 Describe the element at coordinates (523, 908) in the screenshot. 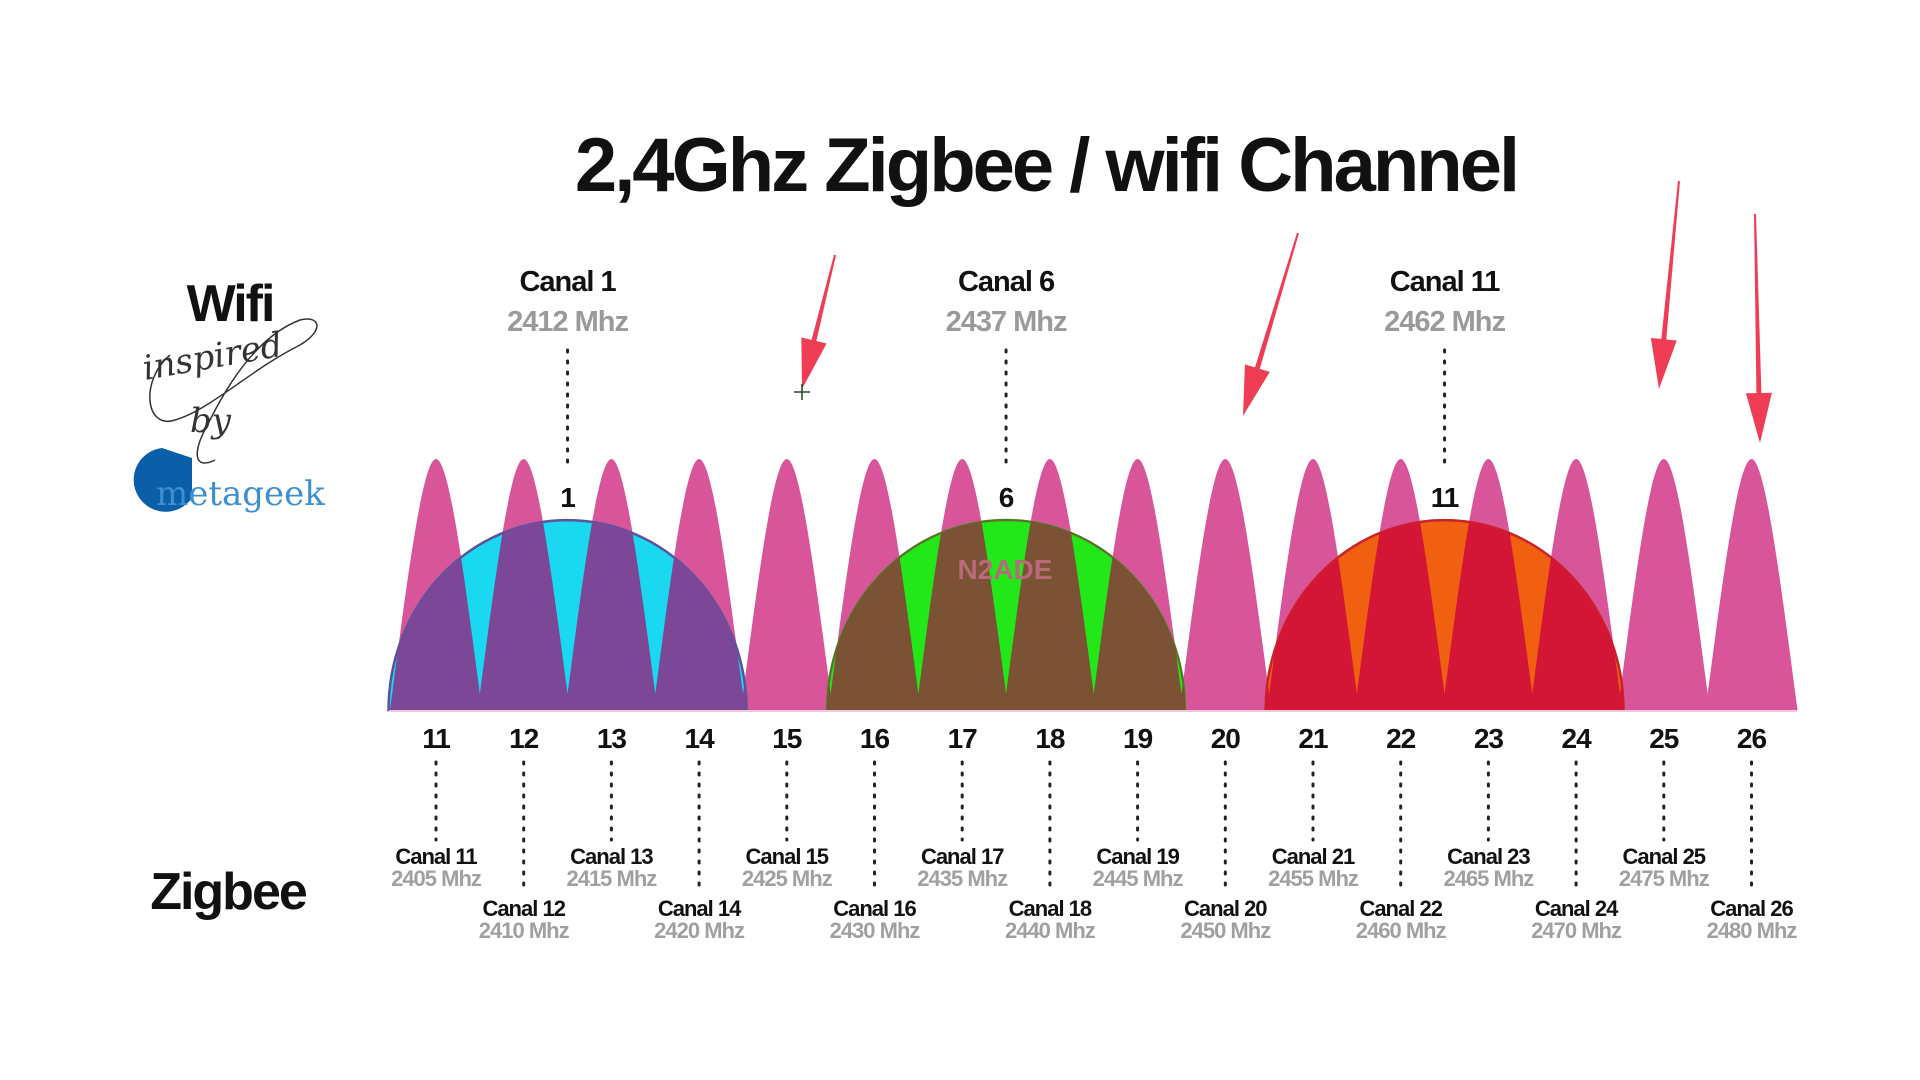

I see `zigbee-channel-label: Canal 12` at that location.